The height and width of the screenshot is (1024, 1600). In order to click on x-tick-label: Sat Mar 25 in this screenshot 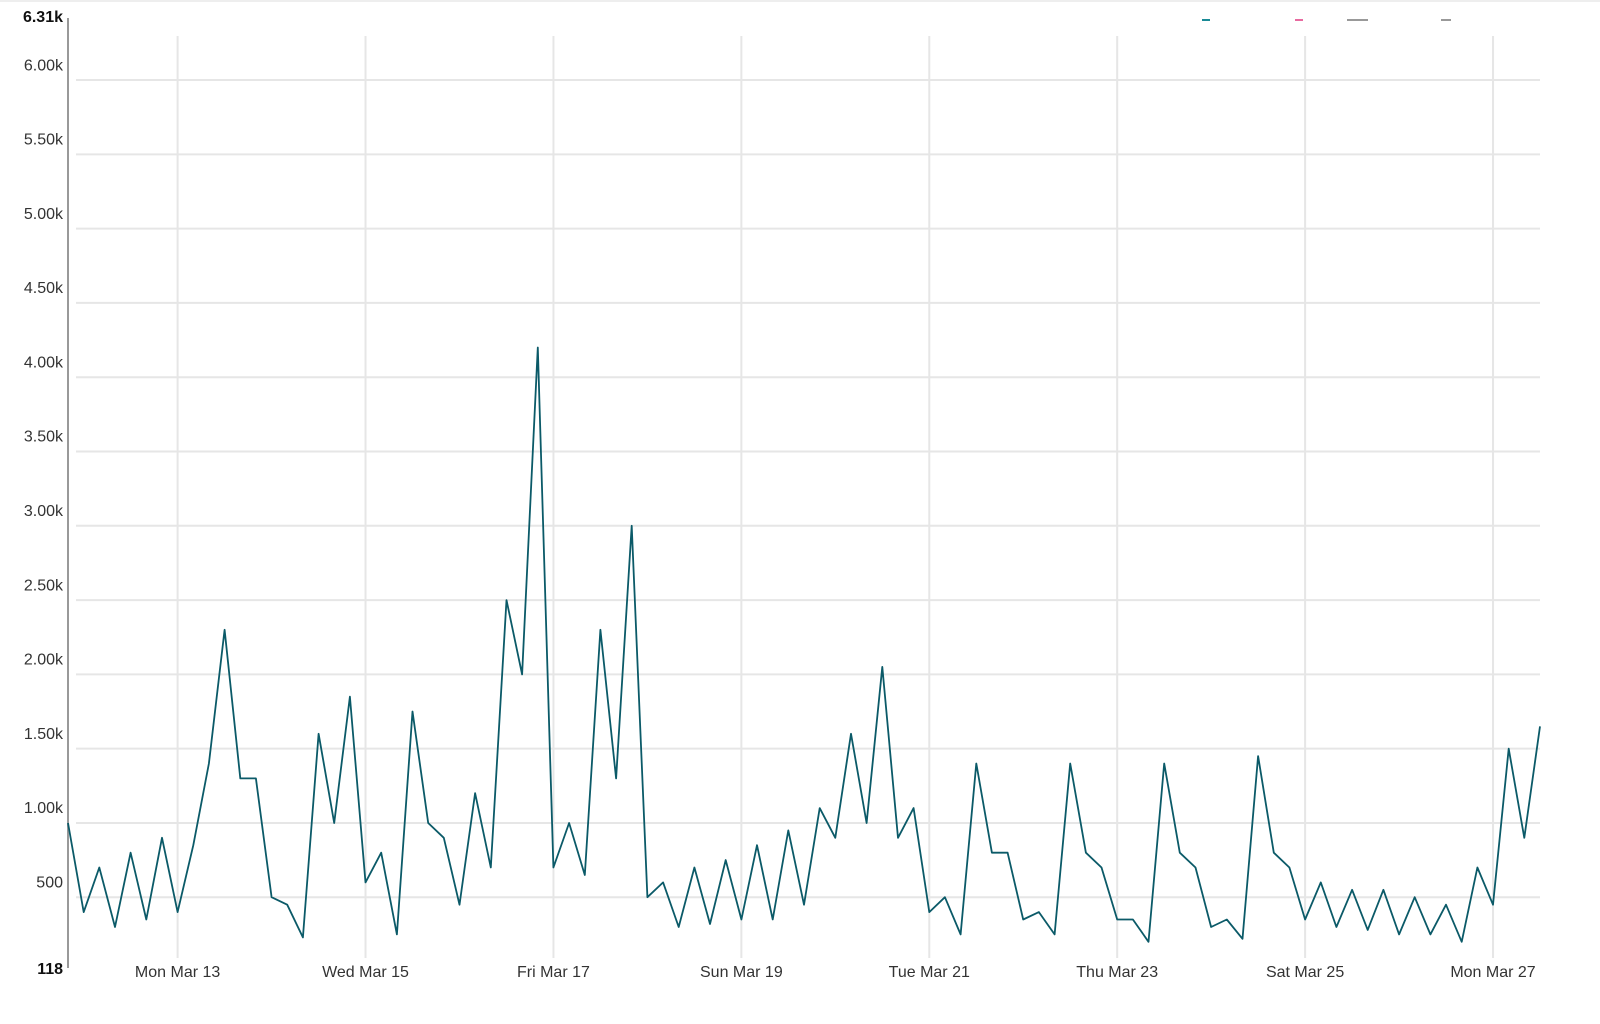, I will do `click(1305, 972)`.